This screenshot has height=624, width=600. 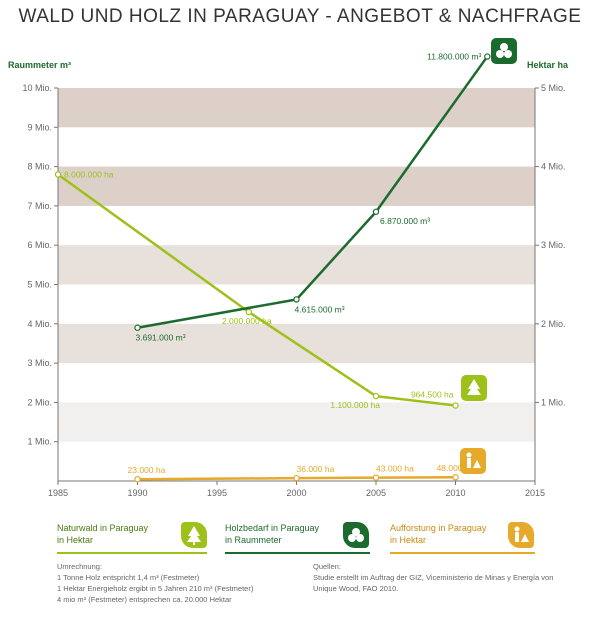 What do you see at coordinates (247, 321) in the screenshot?
I see `data-label: 2.000.000 ha` at bounding box center [247, 321].